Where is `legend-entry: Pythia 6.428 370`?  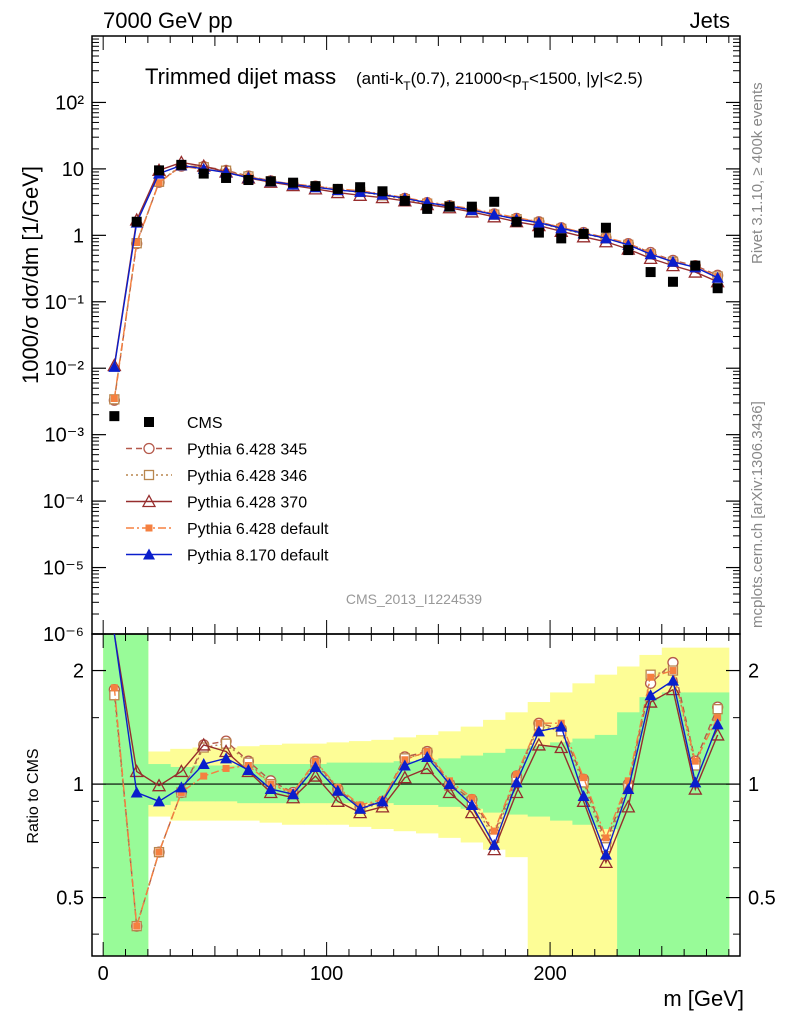 legend-entry: Pythia 6.428 370 is located at coordinates (216, 503).